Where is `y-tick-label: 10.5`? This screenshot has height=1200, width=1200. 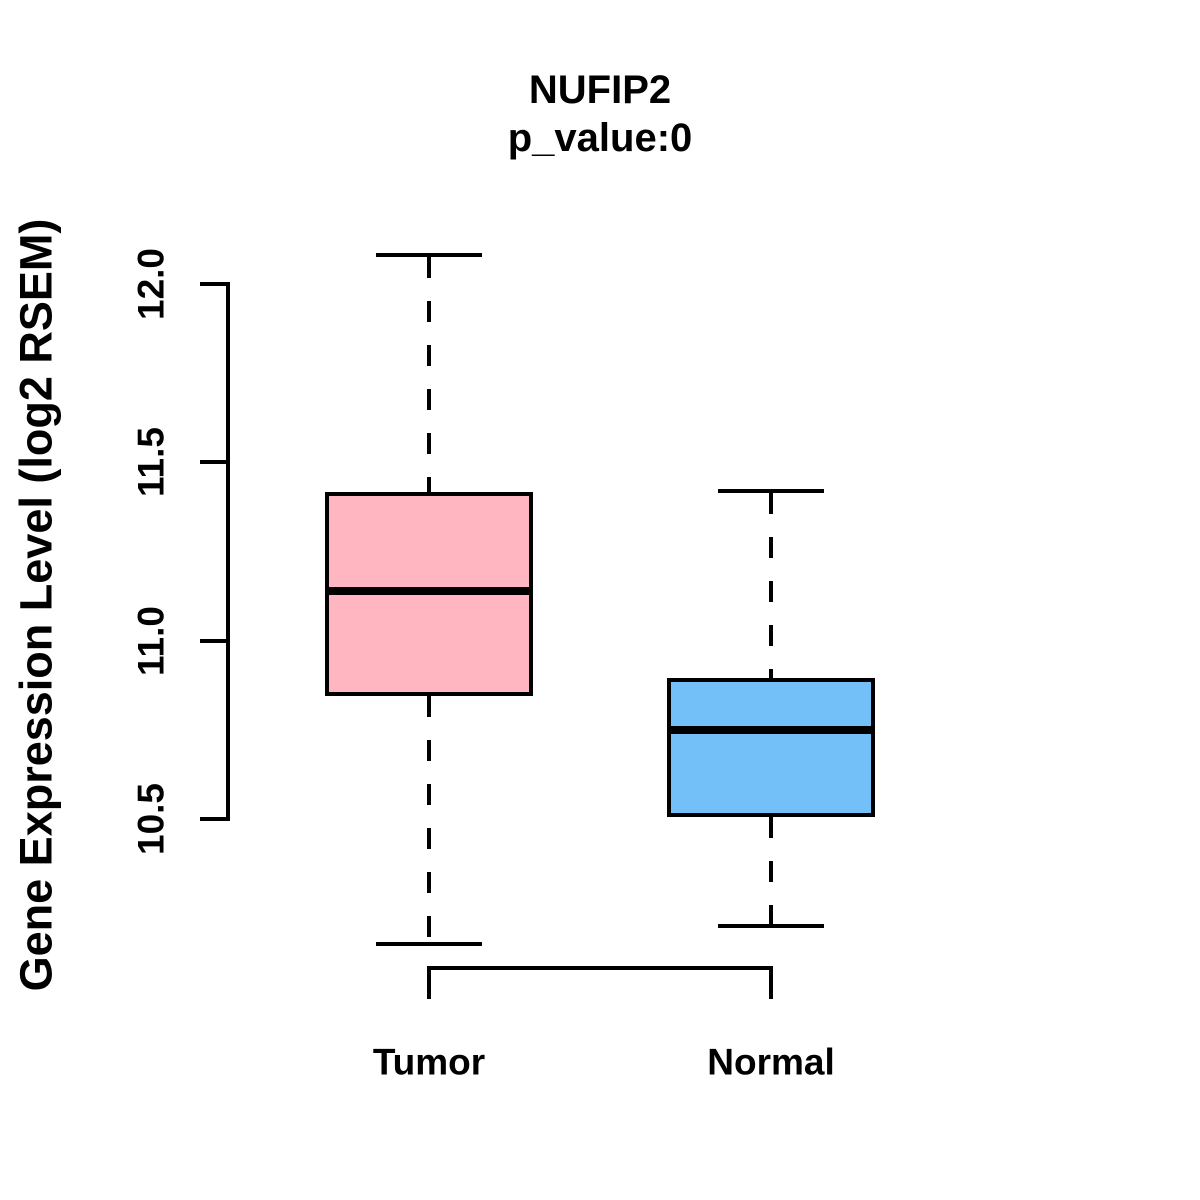 y-tick-label: 10.5 is located at coordinates (151, 819).